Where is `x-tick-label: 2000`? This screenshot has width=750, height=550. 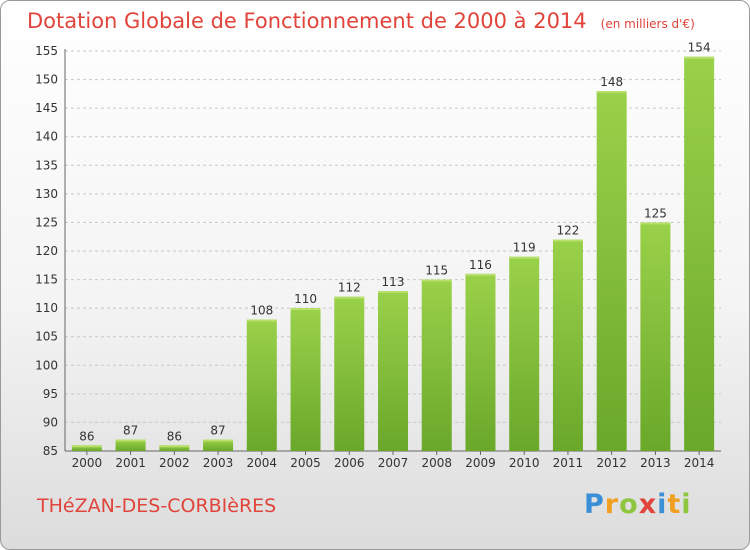 x-tick-label: 2000 is located at coordinates (87, 463).